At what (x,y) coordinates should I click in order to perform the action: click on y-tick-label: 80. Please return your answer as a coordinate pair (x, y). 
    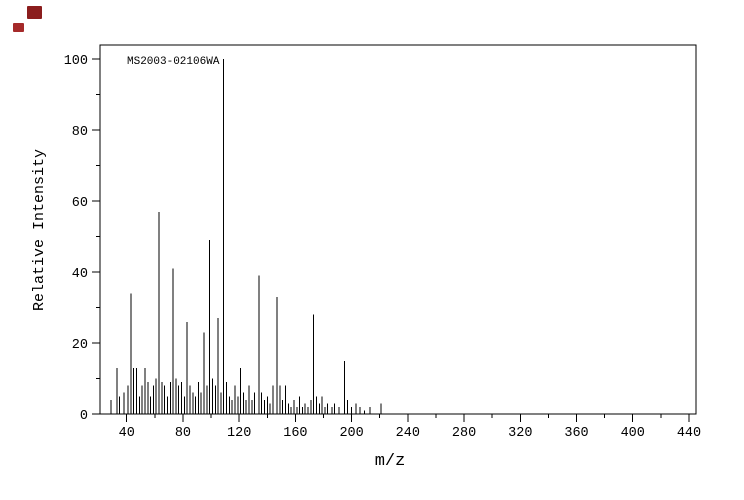
    Looking at the image, I should click on (80, 132).